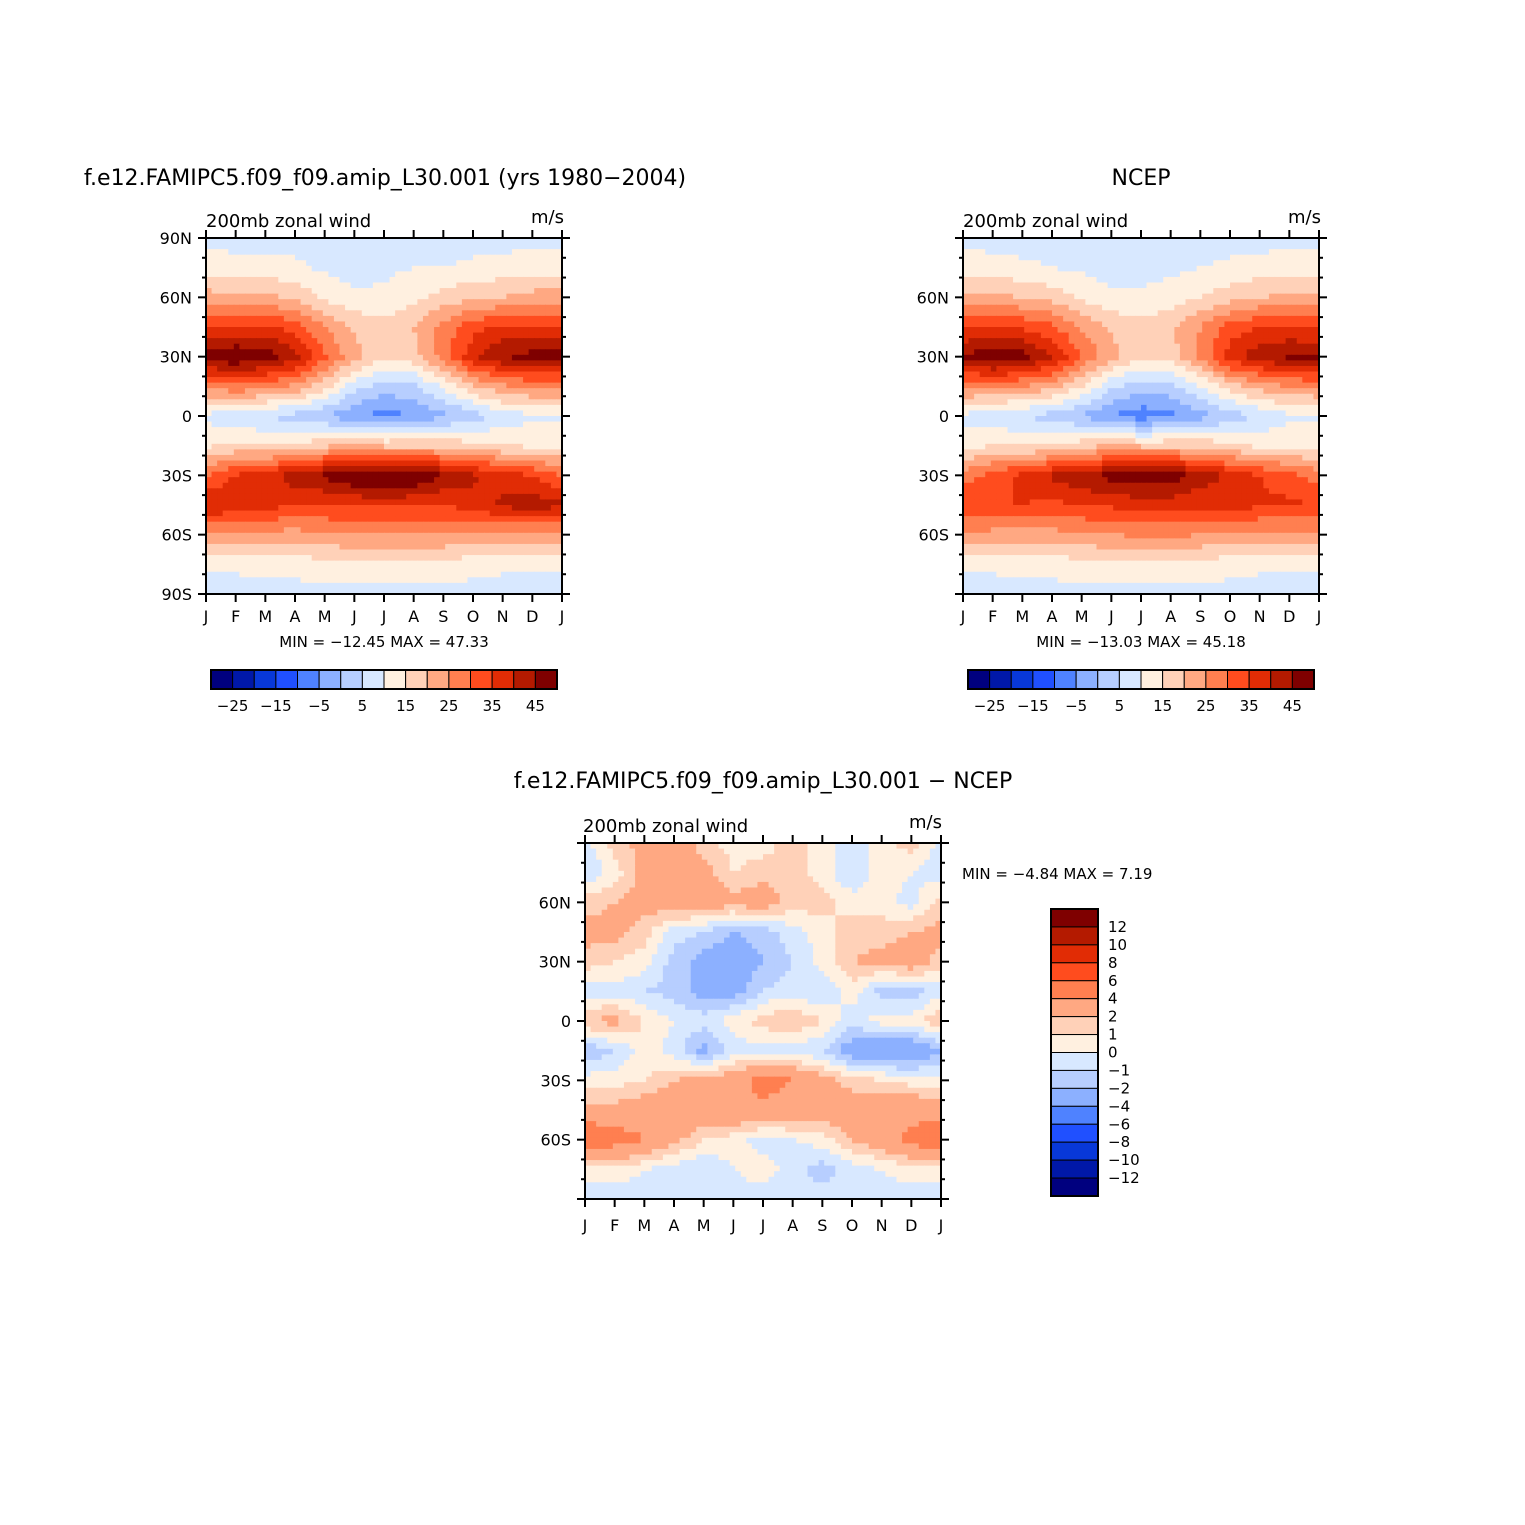  What do you see at coordinates (176, 475) in the screenshot?
I see `y-tick-label: 30S` at bounding box center [176, 475].